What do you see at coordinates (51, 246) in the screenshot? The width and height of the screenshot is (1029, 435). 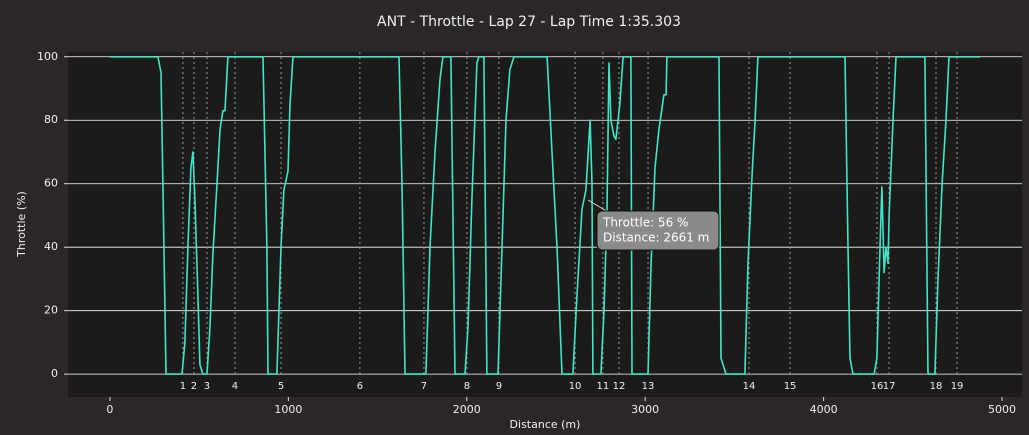 I see `y-tick-label: 40` at bounding box center [51, 246].